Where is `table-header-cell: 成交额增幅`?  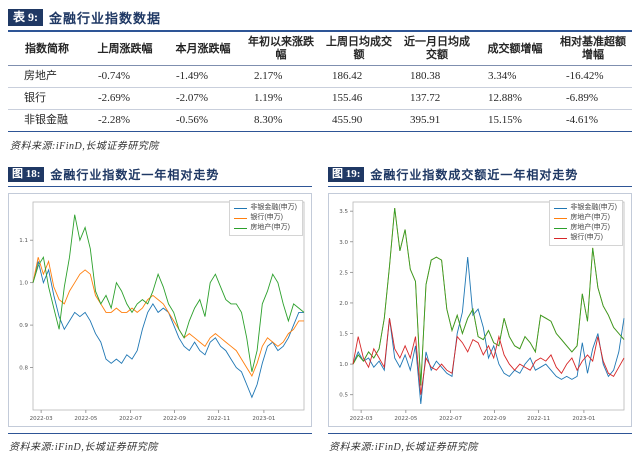 table-header-cell: 成交额增幅 is located at coordinates (515, 49).